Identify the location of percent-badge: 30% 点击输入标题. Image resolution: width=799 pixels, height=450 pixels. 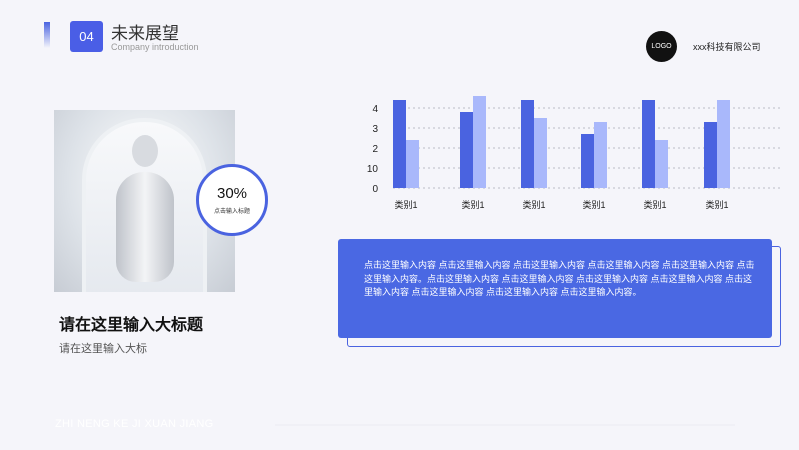
(232, 200).